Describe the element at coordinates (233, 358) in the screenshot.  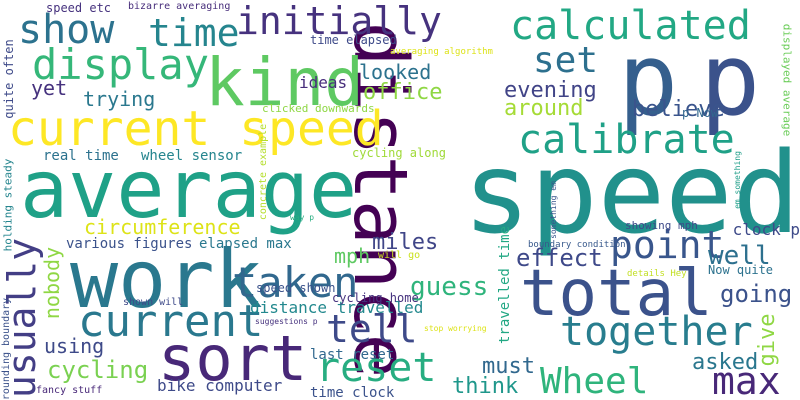
I see `word-sort: sort` at that location.